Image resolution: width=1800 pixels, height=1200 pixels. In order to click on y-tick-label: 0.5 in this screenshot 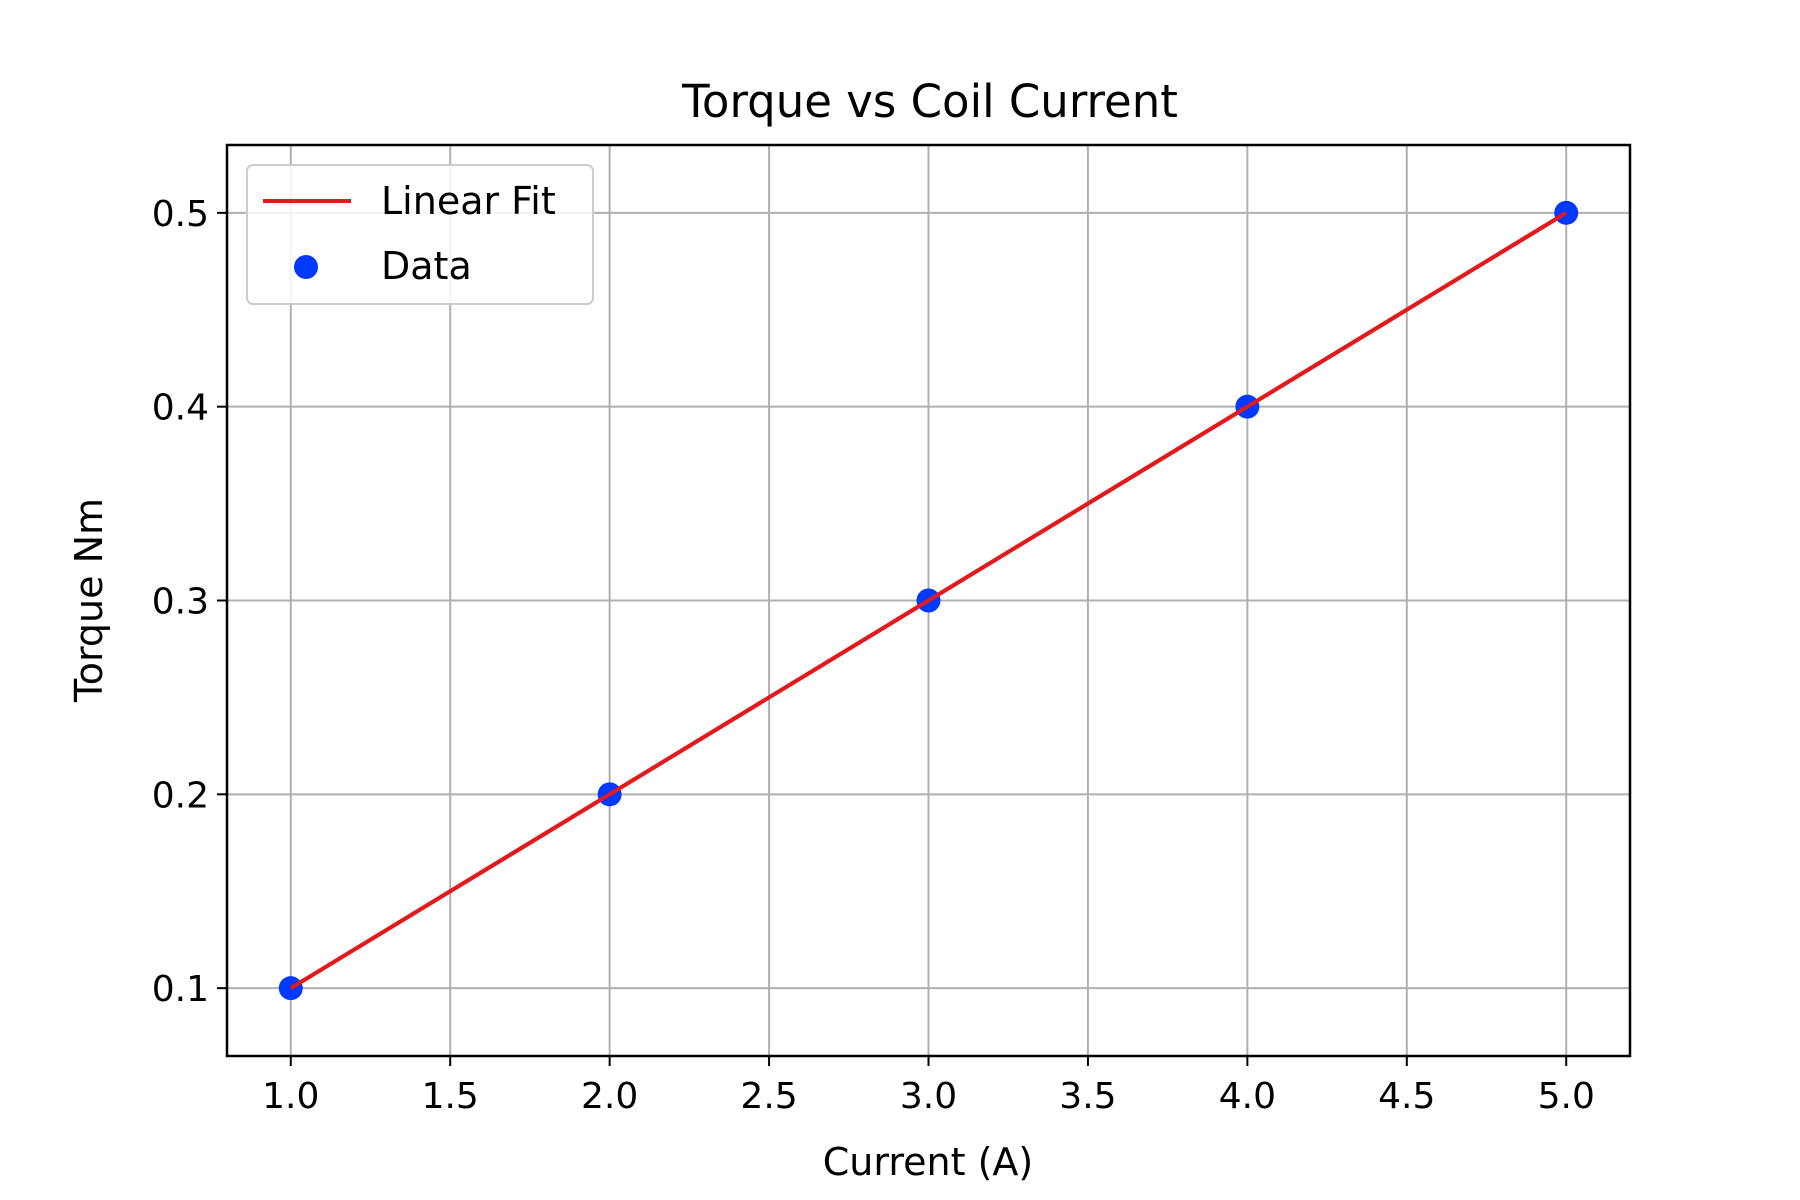, I will do `click(180, 214)`.